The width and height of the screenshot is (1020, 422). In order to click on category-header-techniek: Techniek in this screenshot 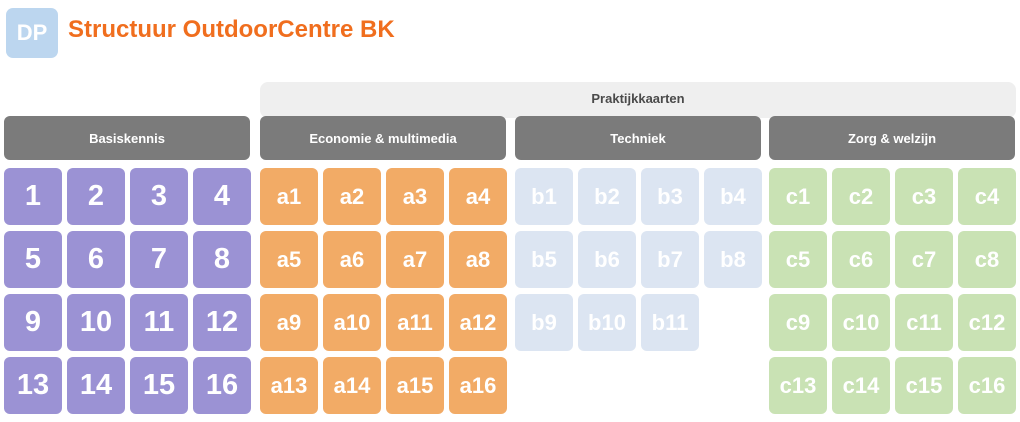, I will do `click(638, 138)`.